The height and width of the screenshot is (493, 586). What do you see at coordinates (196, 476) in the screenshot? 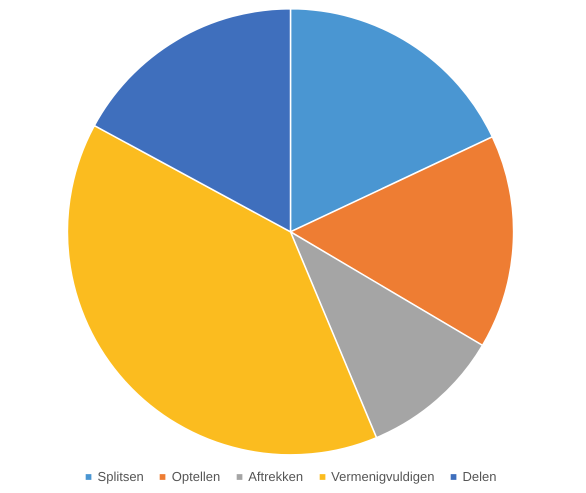
I see `legend-label: Optellen` at bounding box center [196, 476].